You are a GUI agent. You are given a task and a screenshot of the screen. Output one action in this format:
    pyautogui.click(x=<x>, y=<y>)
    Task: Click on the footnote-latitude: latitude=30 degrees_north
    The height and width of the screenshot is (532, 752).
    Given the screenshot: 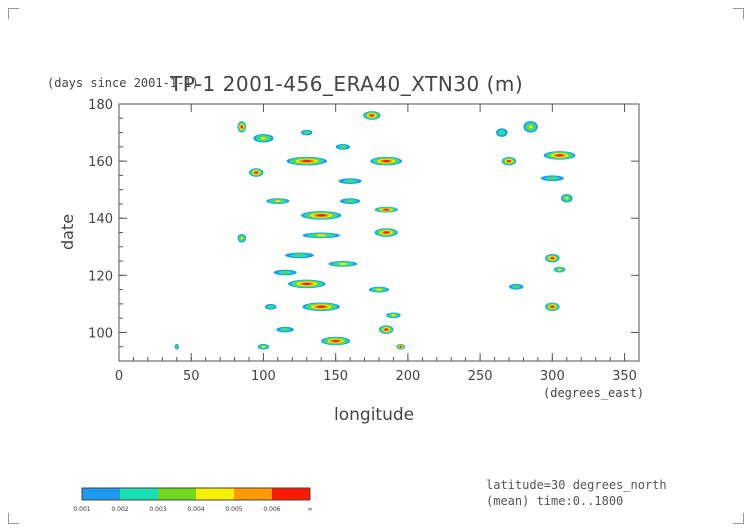 What is the action you would take?
    pyautogui.click(x=576, y=485)
    